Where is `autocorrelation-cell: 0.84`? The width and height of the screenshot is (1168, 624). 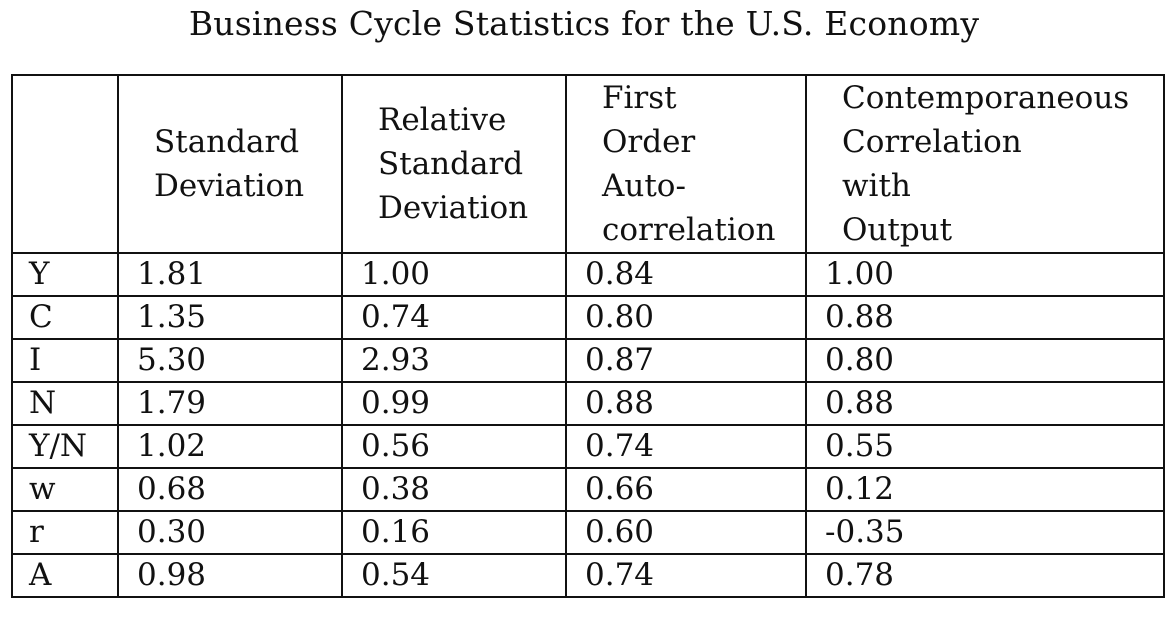
autocorrelation-cell: 0.84 is located at coordinates (686, 274).